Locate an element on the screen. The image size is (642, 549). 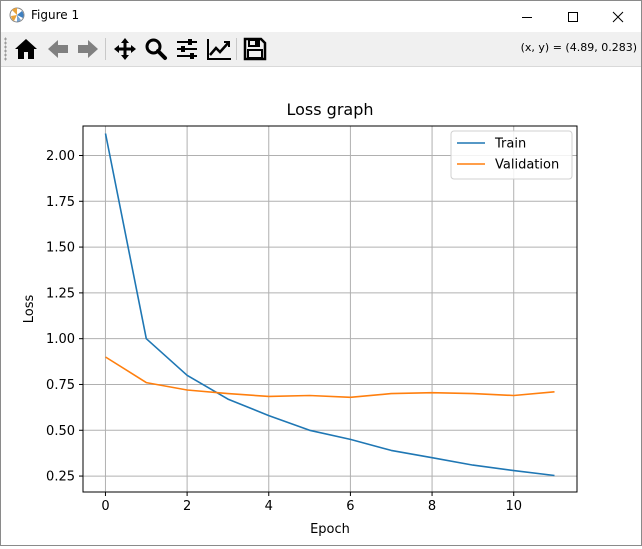
y-tick-label: 1.75 is located at coordinates (60, 202).